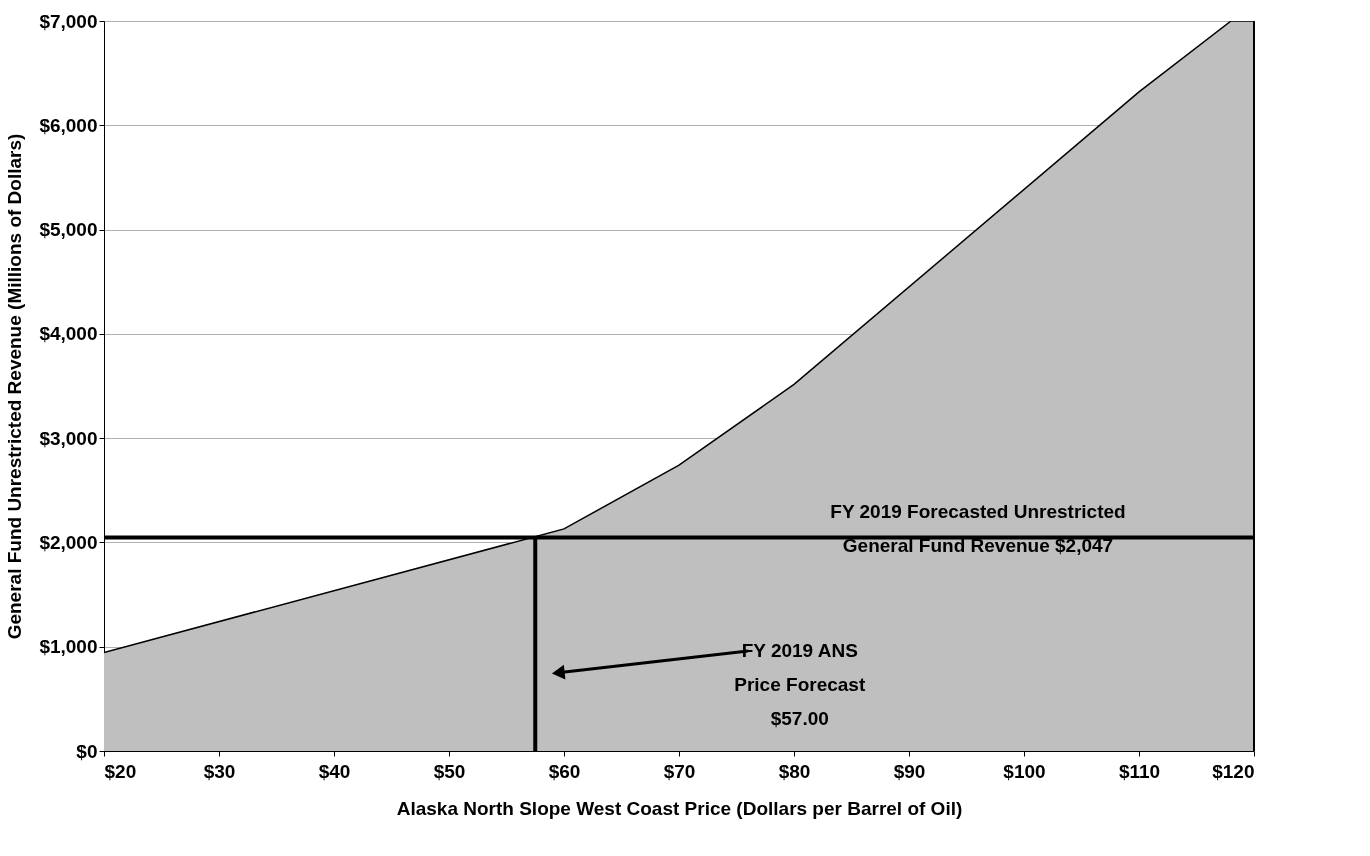 This screenshot has height=856, width=1370. I want to click on y-tick-label: $1,000, so click(68, 647).